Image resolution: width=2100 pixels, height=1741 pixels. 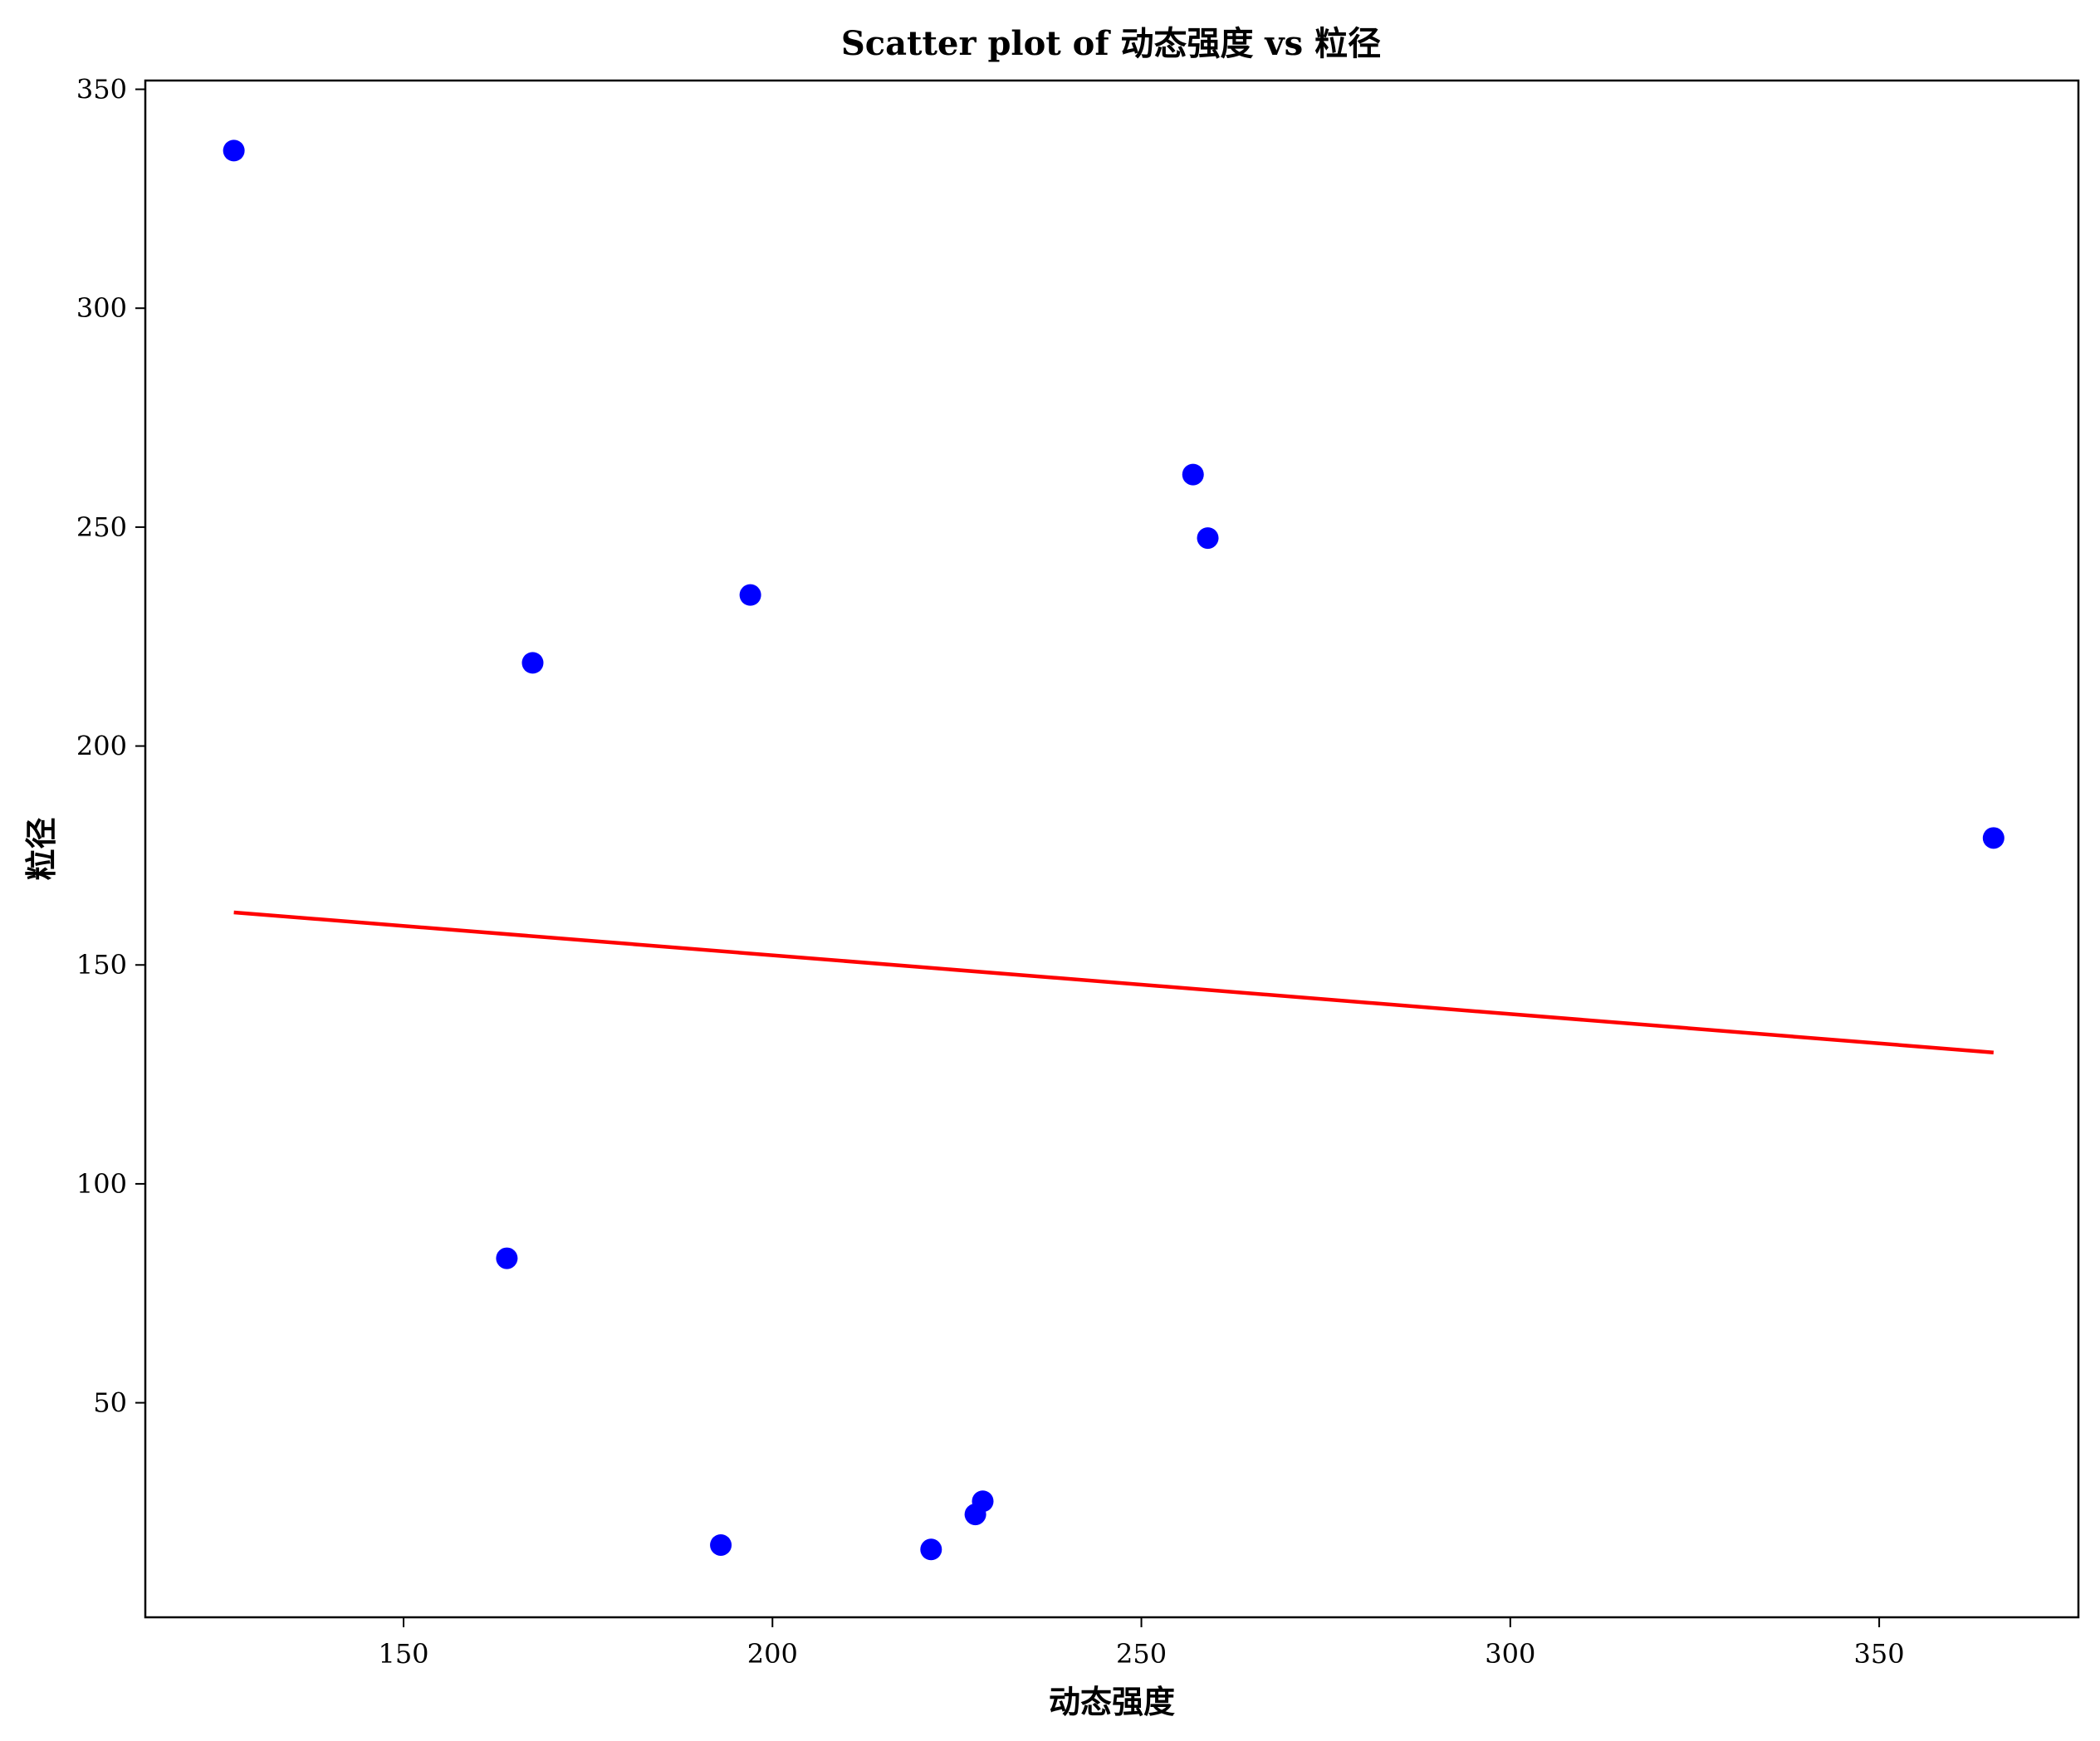 What do you see at coordinates (101, 746) in the screenshot?
I see `y-tick-label: 200` at bounding box center [101, 746].